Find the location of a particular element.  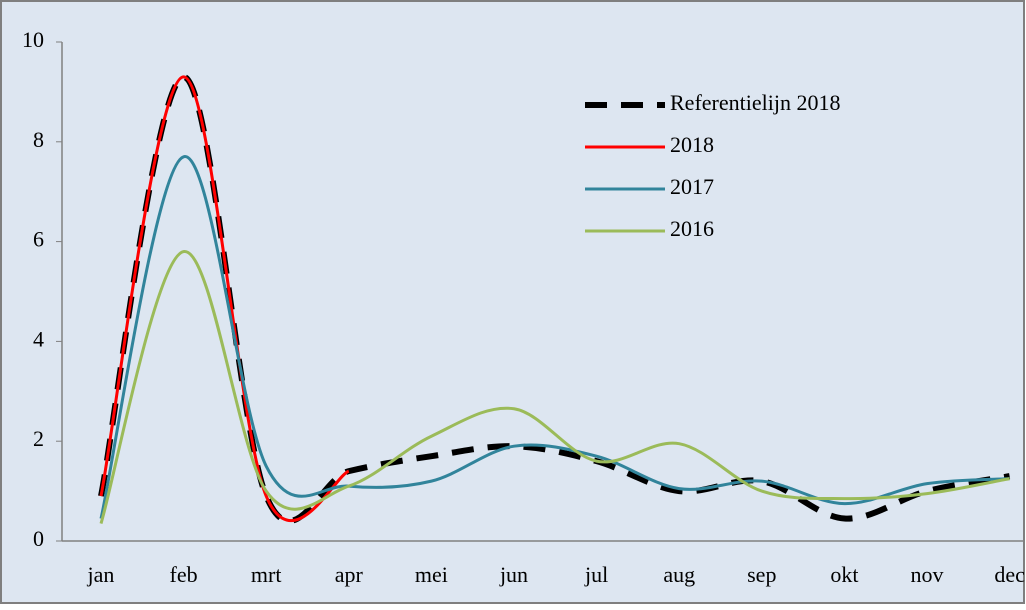

x-tick-label: dec is located at coordinates (1009, 574).